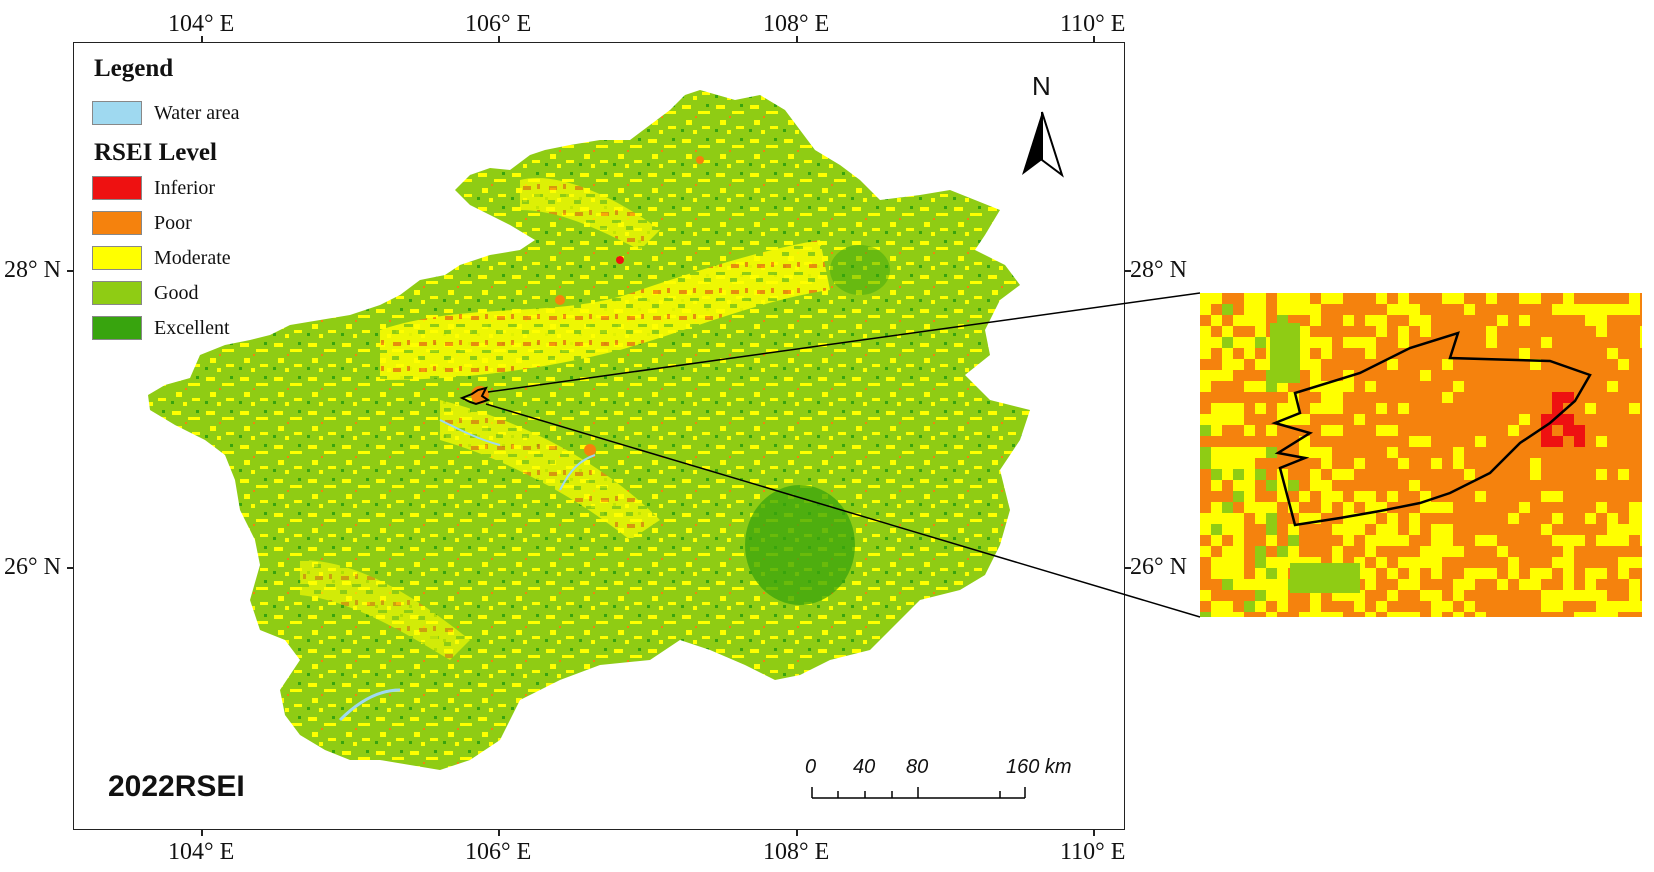  Describe the element at coordinates (918, 793) in the screenshot. I see `scale-bar` at that location.